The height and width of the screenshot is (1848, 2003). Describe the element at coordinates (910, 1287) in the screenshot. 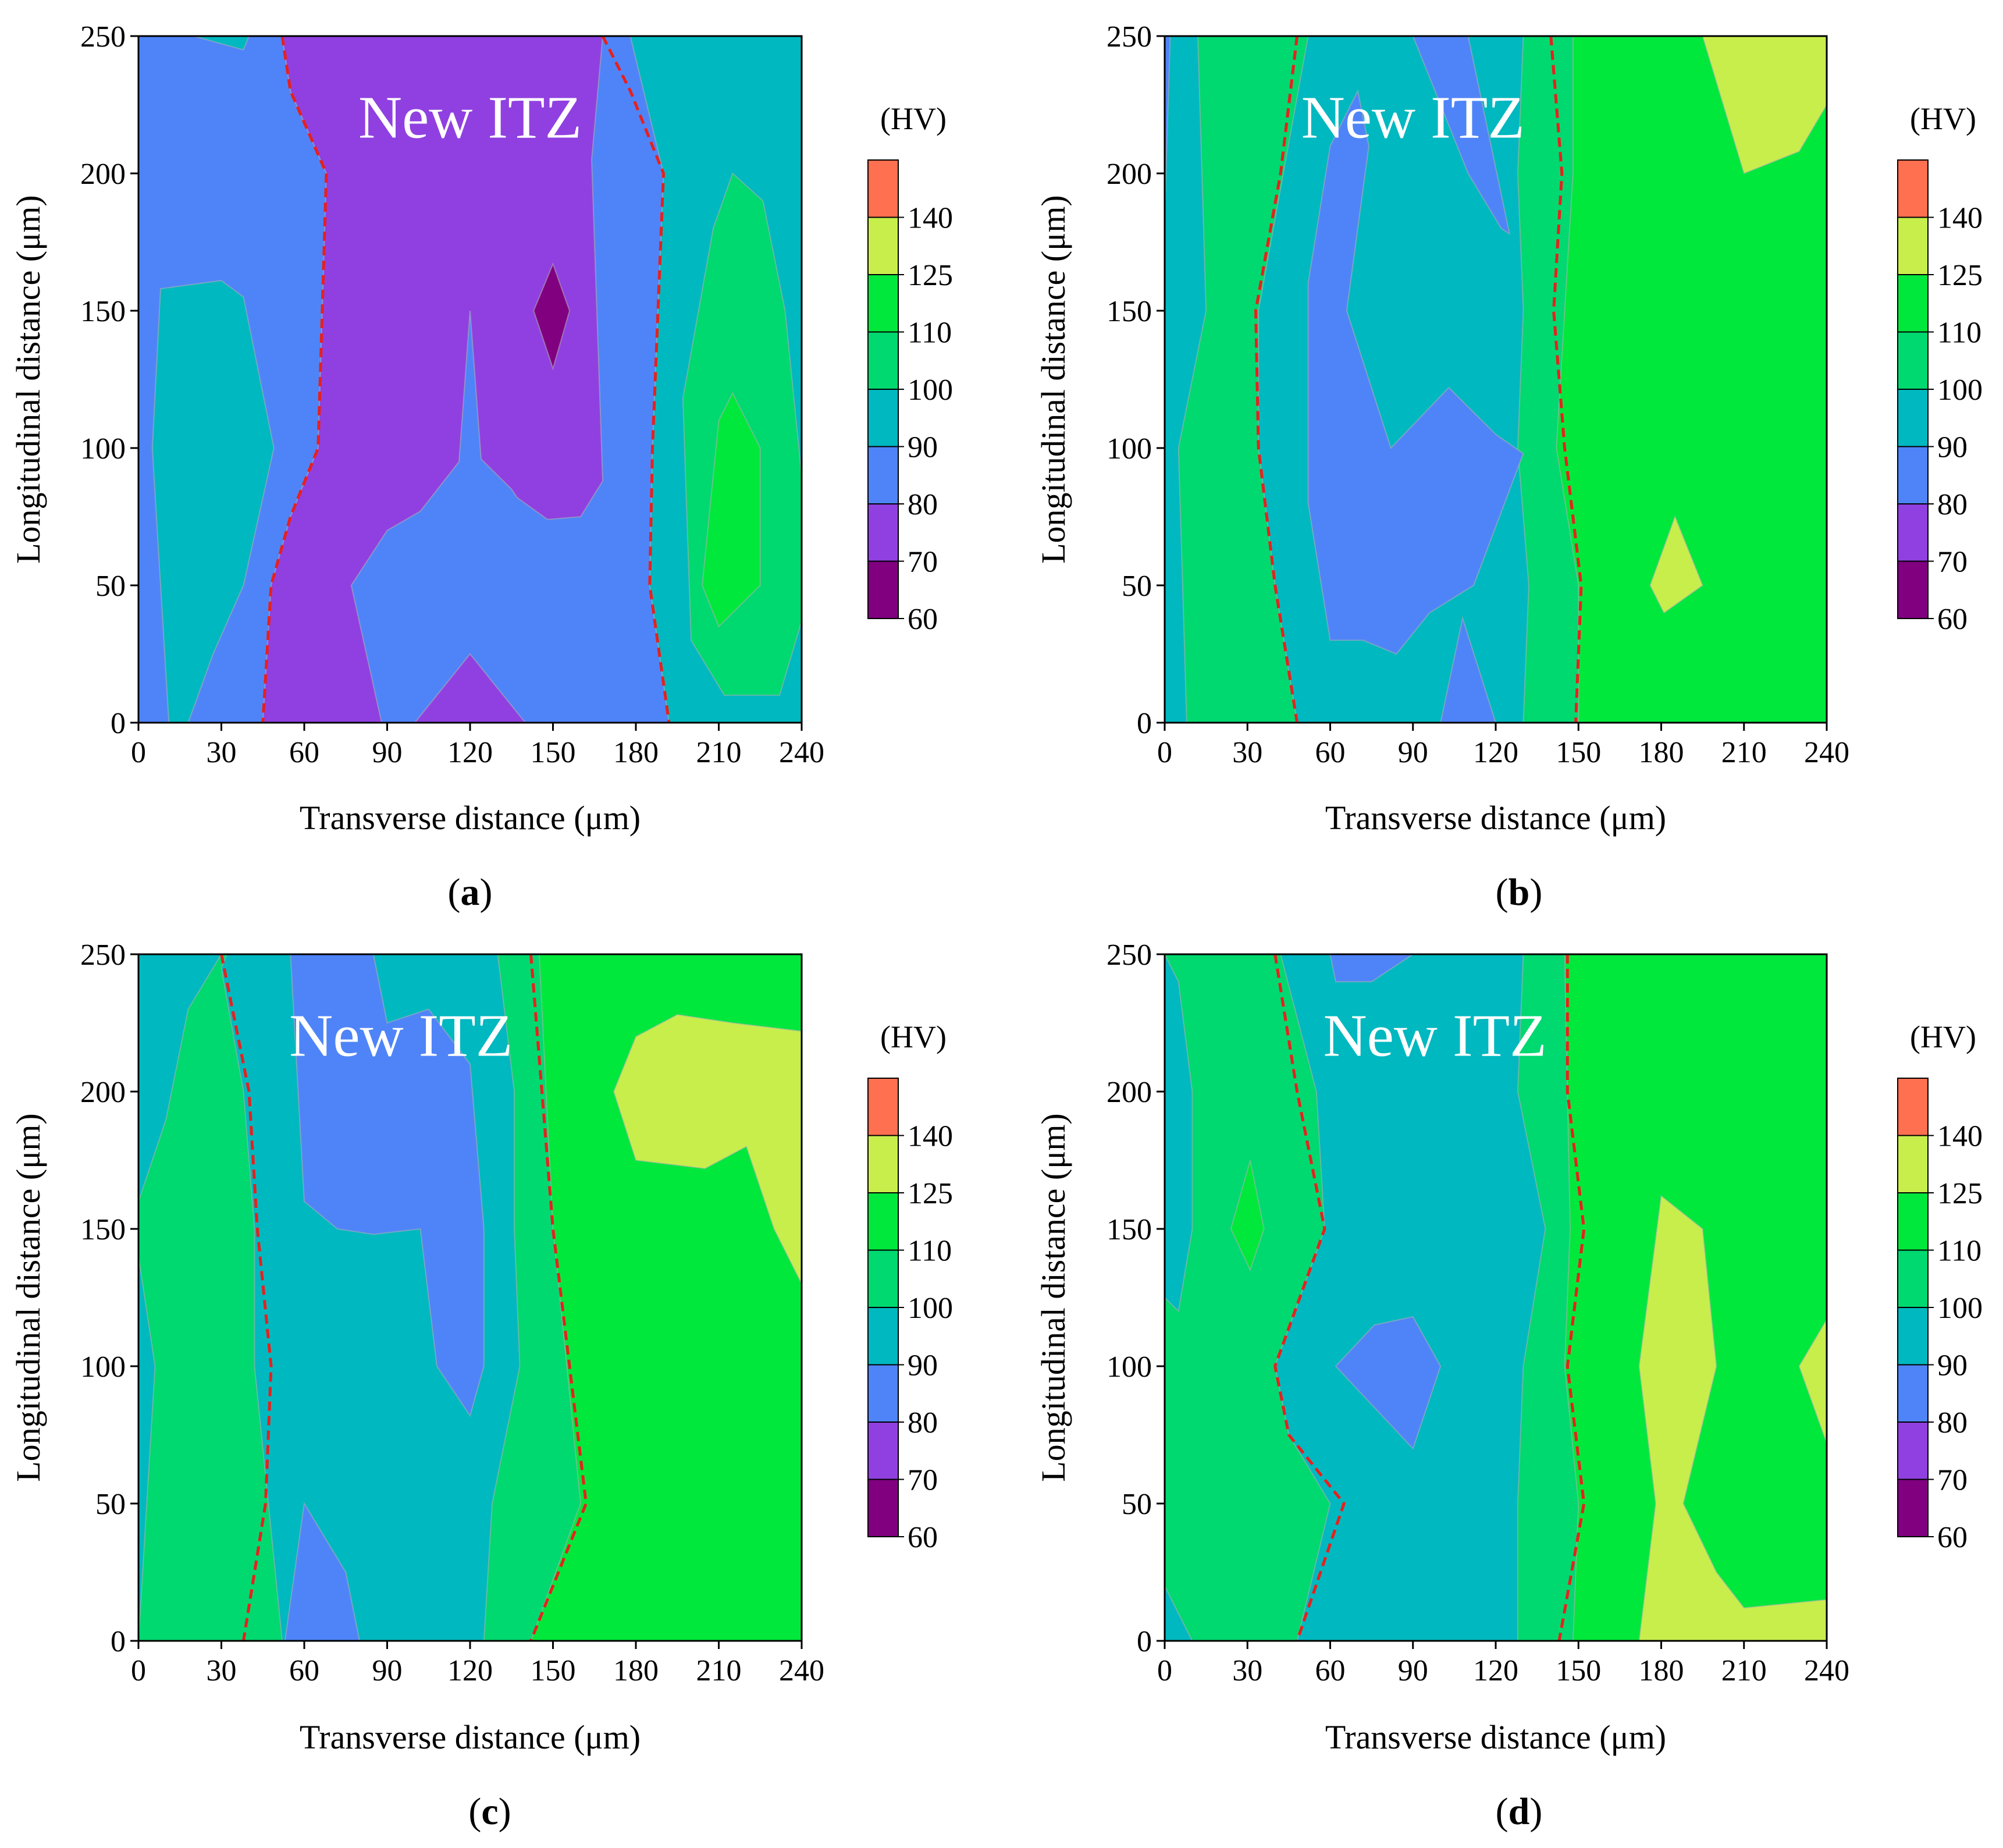

I see `colorbar-c: (HV) 60 70 80 90 100 110 125 140` at that location.